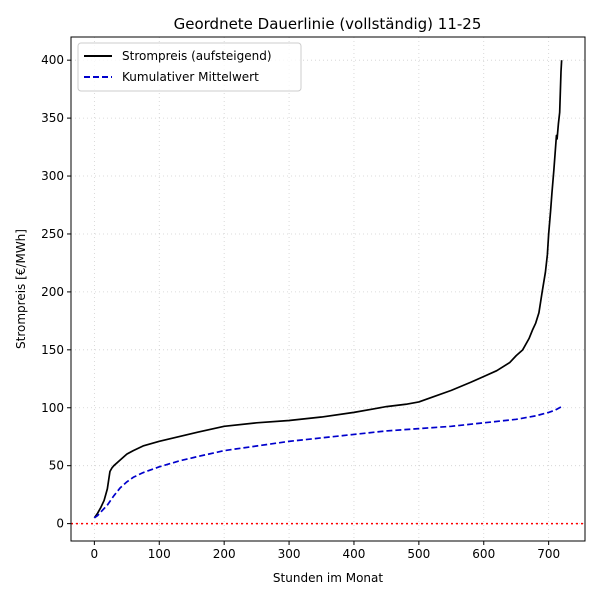 This screenshot has width=600, height=600. Describe the element at coordinates (354, 554) in the screenshot. I see `x-tick-label: 400` at that location.